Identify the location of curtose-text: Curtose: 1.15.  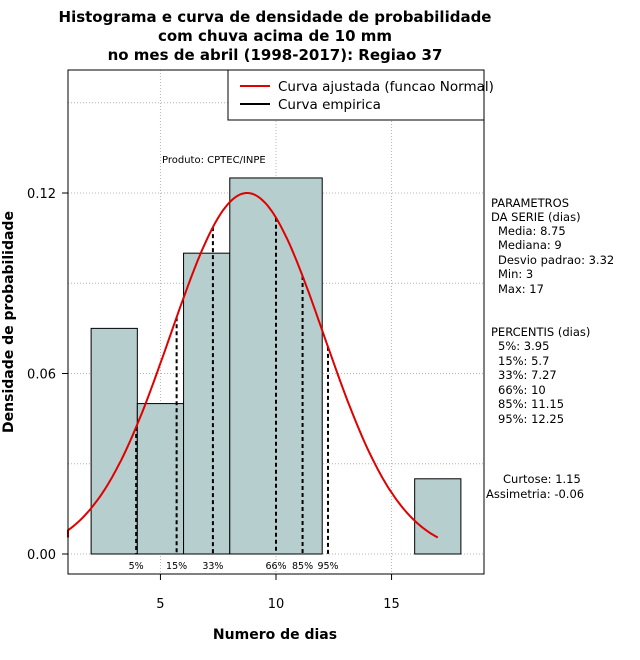
(542, 479).